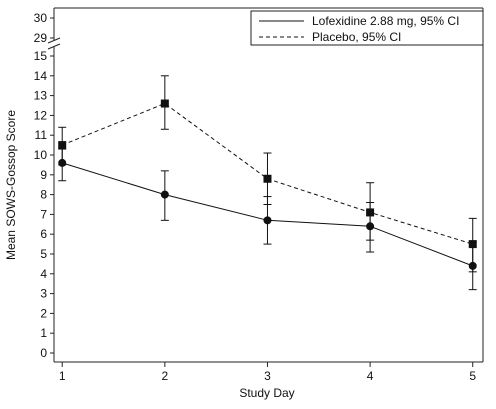  I want to click on y-tick-label: 1, so click(43, 333).